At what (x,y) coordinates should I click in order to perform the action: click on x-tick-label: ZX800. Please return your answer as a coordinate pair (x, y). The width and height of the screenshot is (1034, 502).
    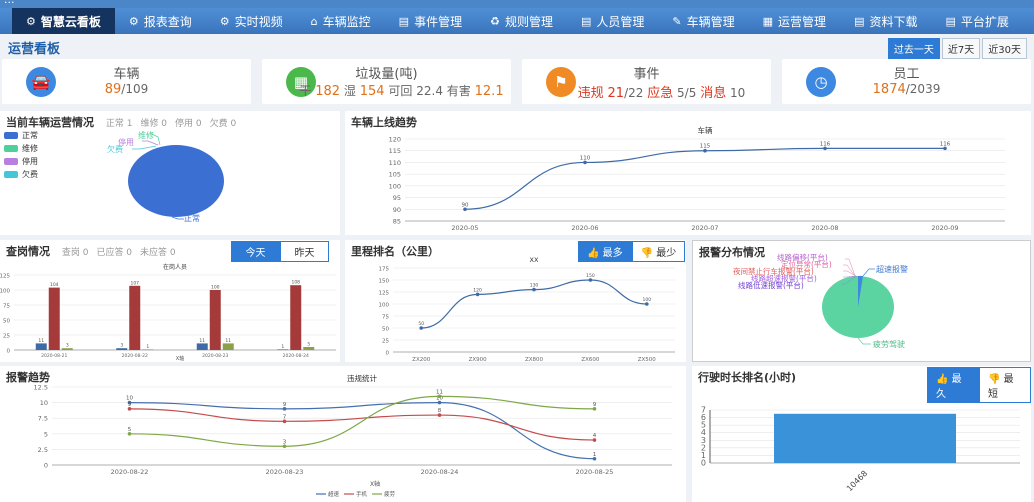
    Looking at the image, I should click on (534, 359).